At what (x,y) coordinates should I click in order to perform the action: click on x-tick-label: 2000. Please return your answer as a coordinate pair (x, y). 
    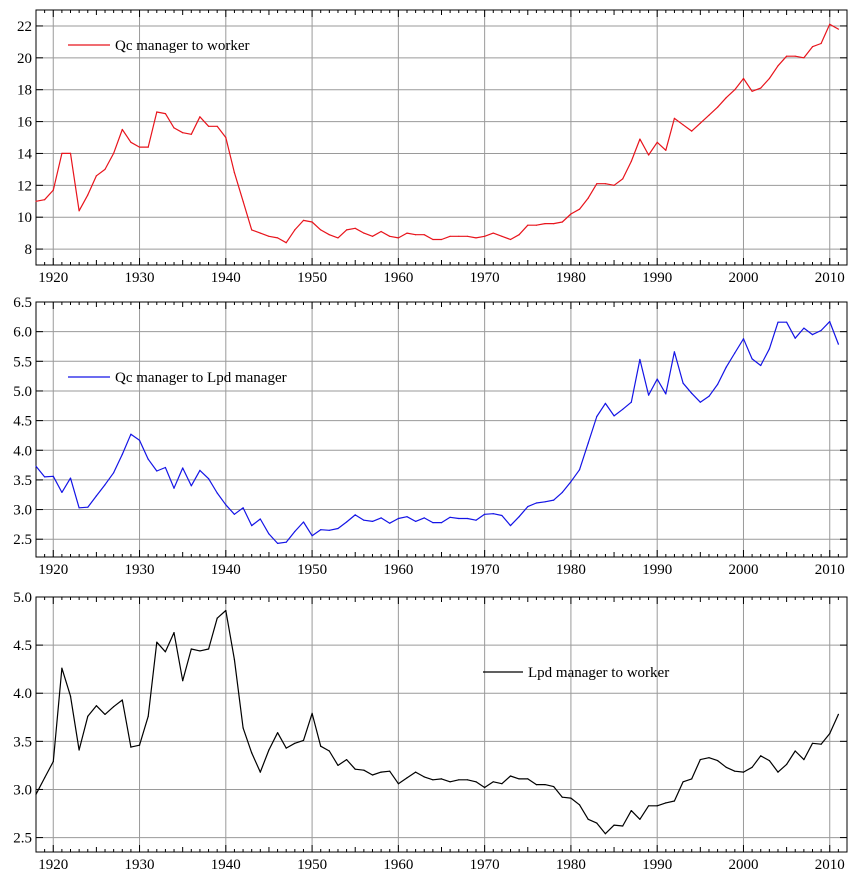
    Looking at the image, I should click on (743, 570).